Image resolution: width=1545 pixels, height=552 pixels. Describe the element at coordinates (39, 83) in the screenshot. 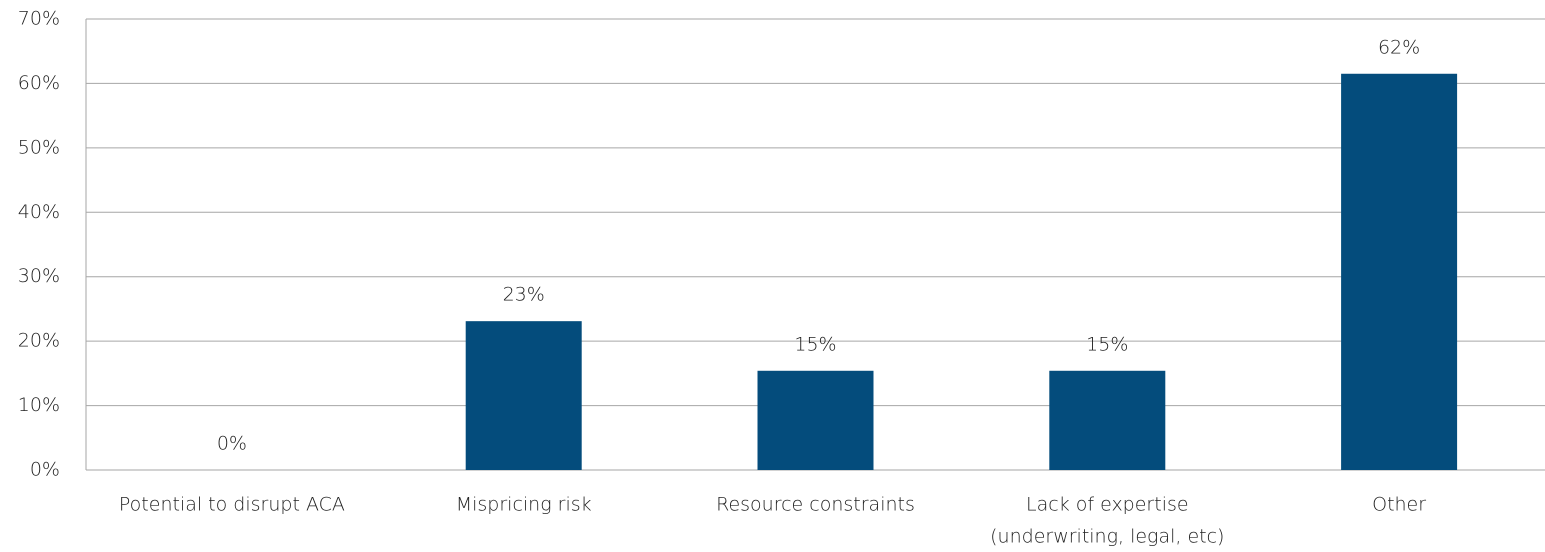

I see `y-tick-label: 60%` at that location.